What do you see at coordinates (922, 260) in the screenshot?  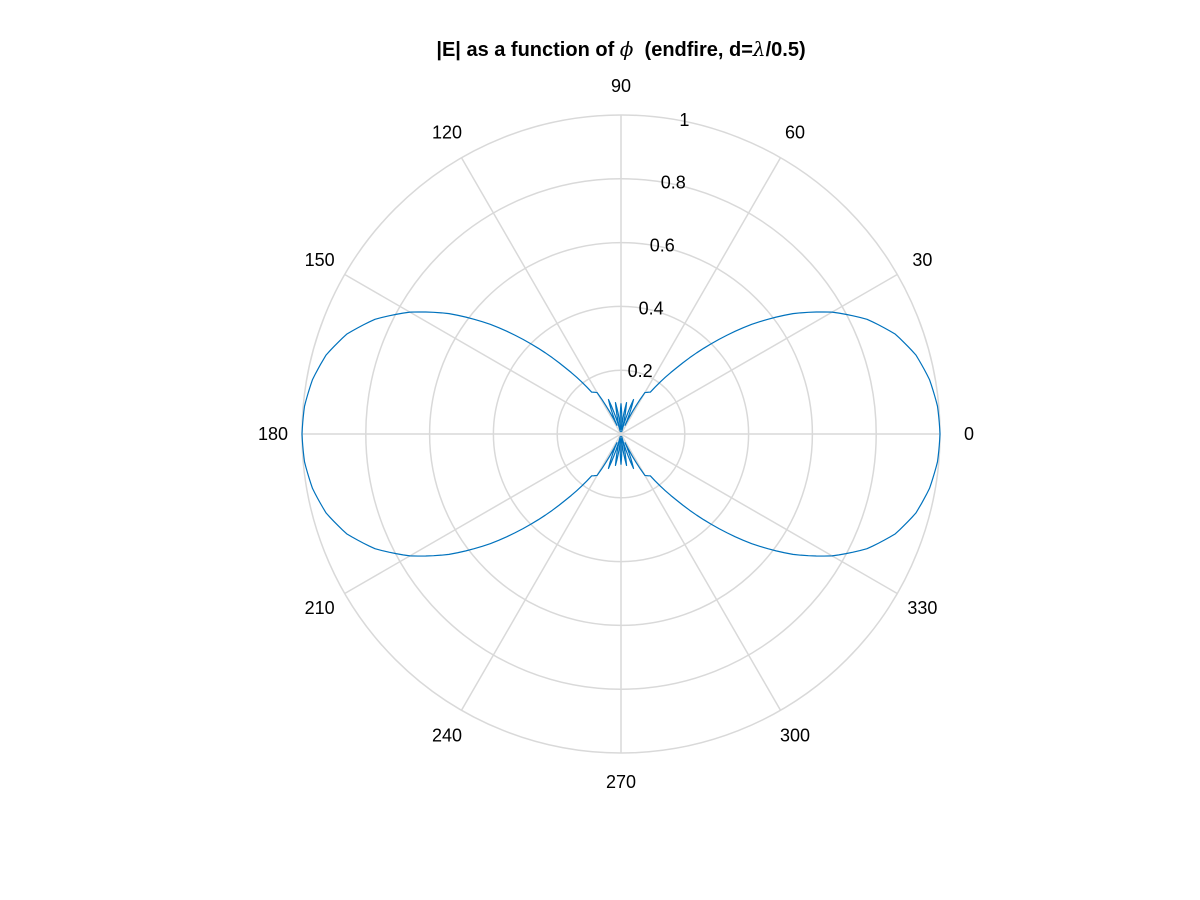 I see `theta-tick-label: 30` at bounding box center [922, 260].